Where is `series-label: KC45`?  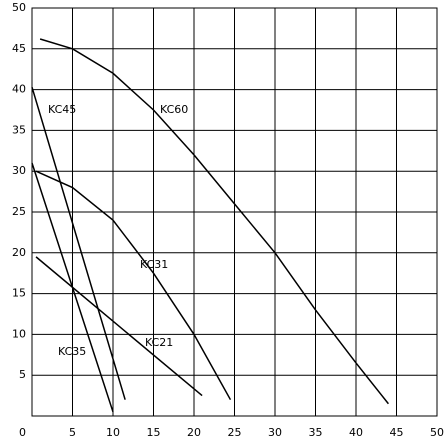
series-label: KC45 is located at coordinates (62, 109).